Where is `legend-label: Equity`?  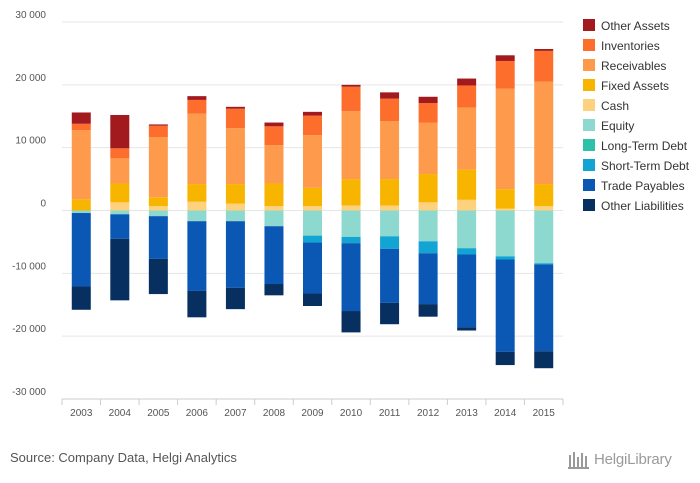
legend-label: Equity is located at coordinates (617, 126).